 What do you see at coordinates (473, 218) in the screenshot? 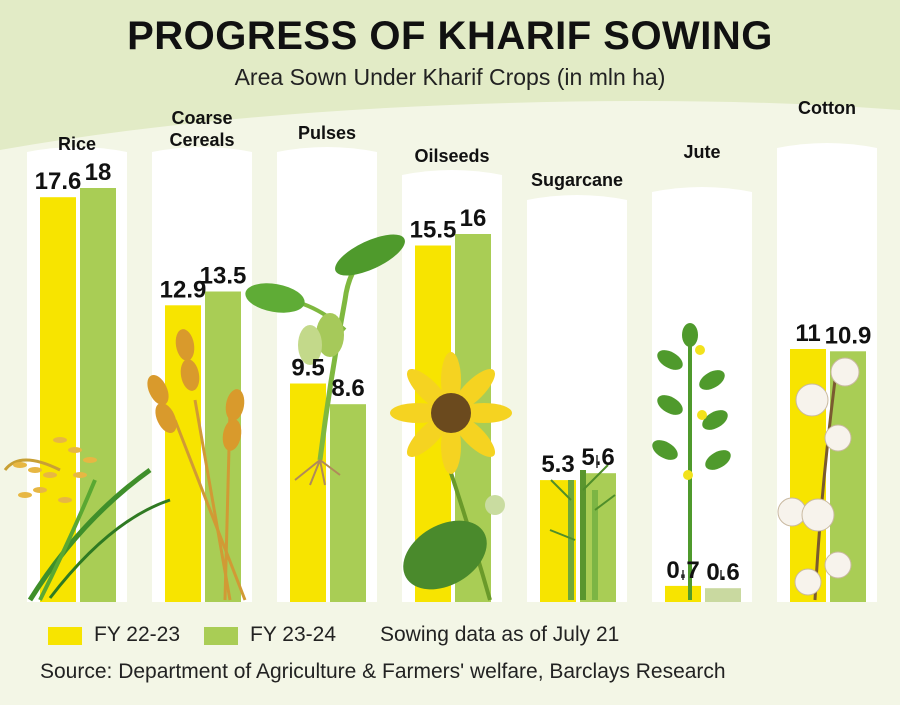
I see `bar-value-label: 16` at bounding box center [473, 218].